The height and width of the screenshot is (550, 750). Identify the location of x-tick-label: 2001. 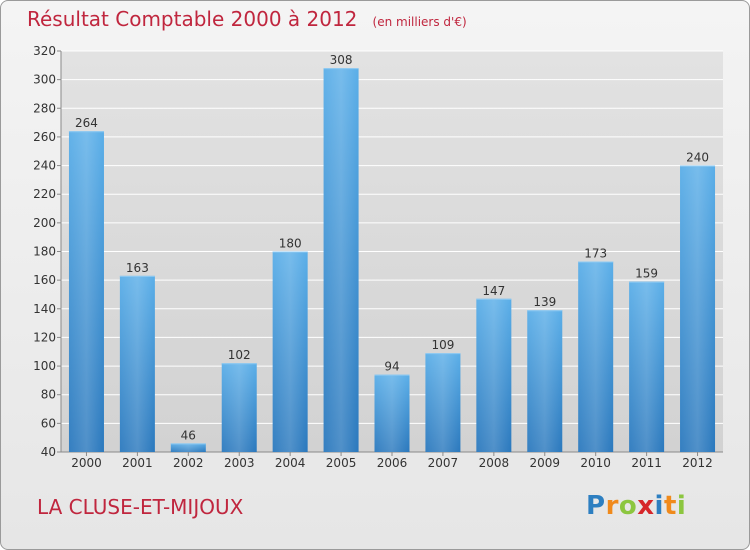
(137, 463).